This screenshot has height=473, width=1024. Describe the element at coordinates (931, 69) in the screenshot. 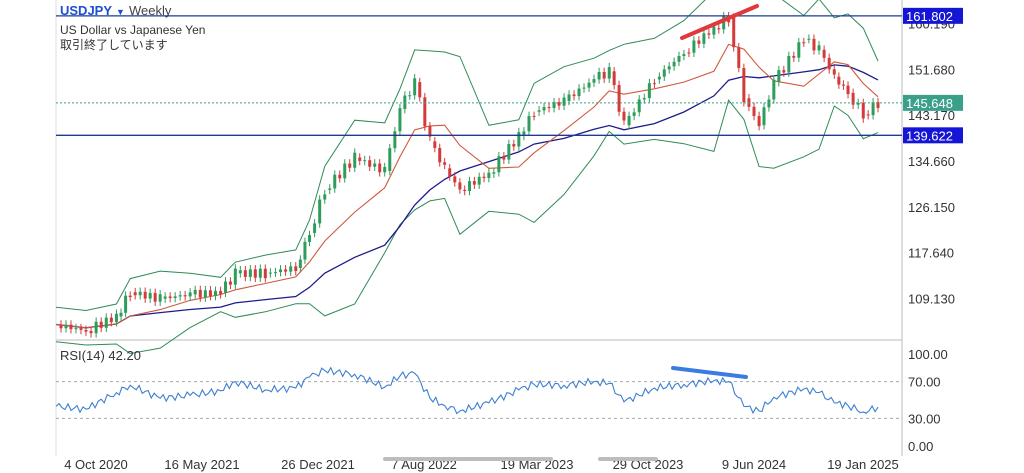

I see `price-tick-label: 151.680` at that location.